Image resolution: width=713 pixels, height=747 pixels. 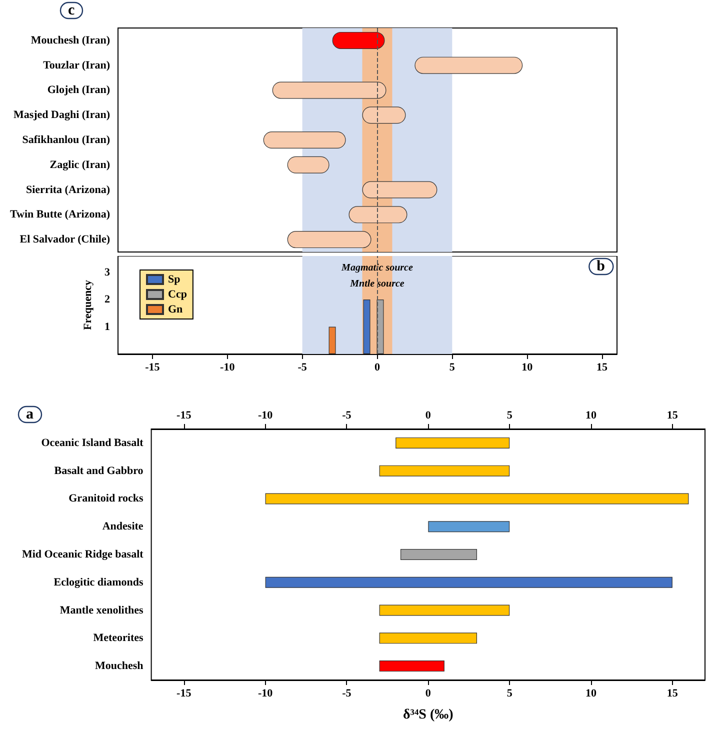 I want to click on y-tick-label: Safikhanlou (Iran), so click(x=66, y=140).